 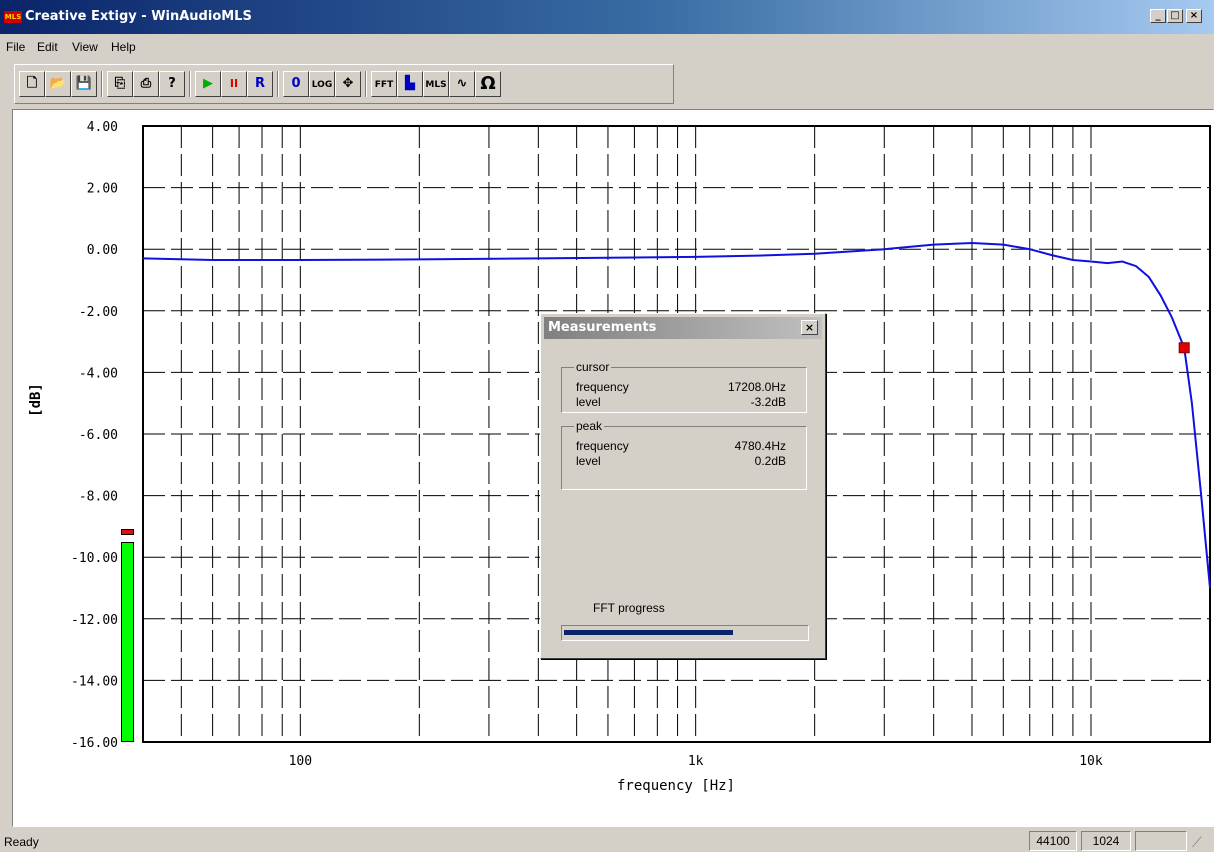 I want to click on peak-level-value: 0.2dB, so click(x=770, y=461).